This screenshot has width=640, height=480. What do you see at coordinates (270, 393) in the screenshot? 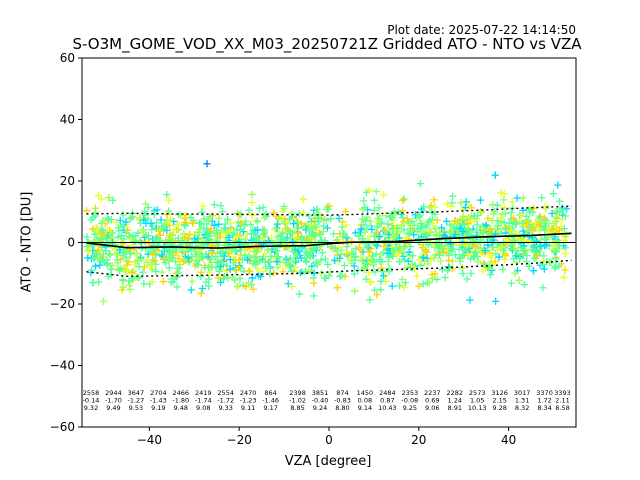
I see `bin-stat-label: 864` at bounding box center [270, 393].